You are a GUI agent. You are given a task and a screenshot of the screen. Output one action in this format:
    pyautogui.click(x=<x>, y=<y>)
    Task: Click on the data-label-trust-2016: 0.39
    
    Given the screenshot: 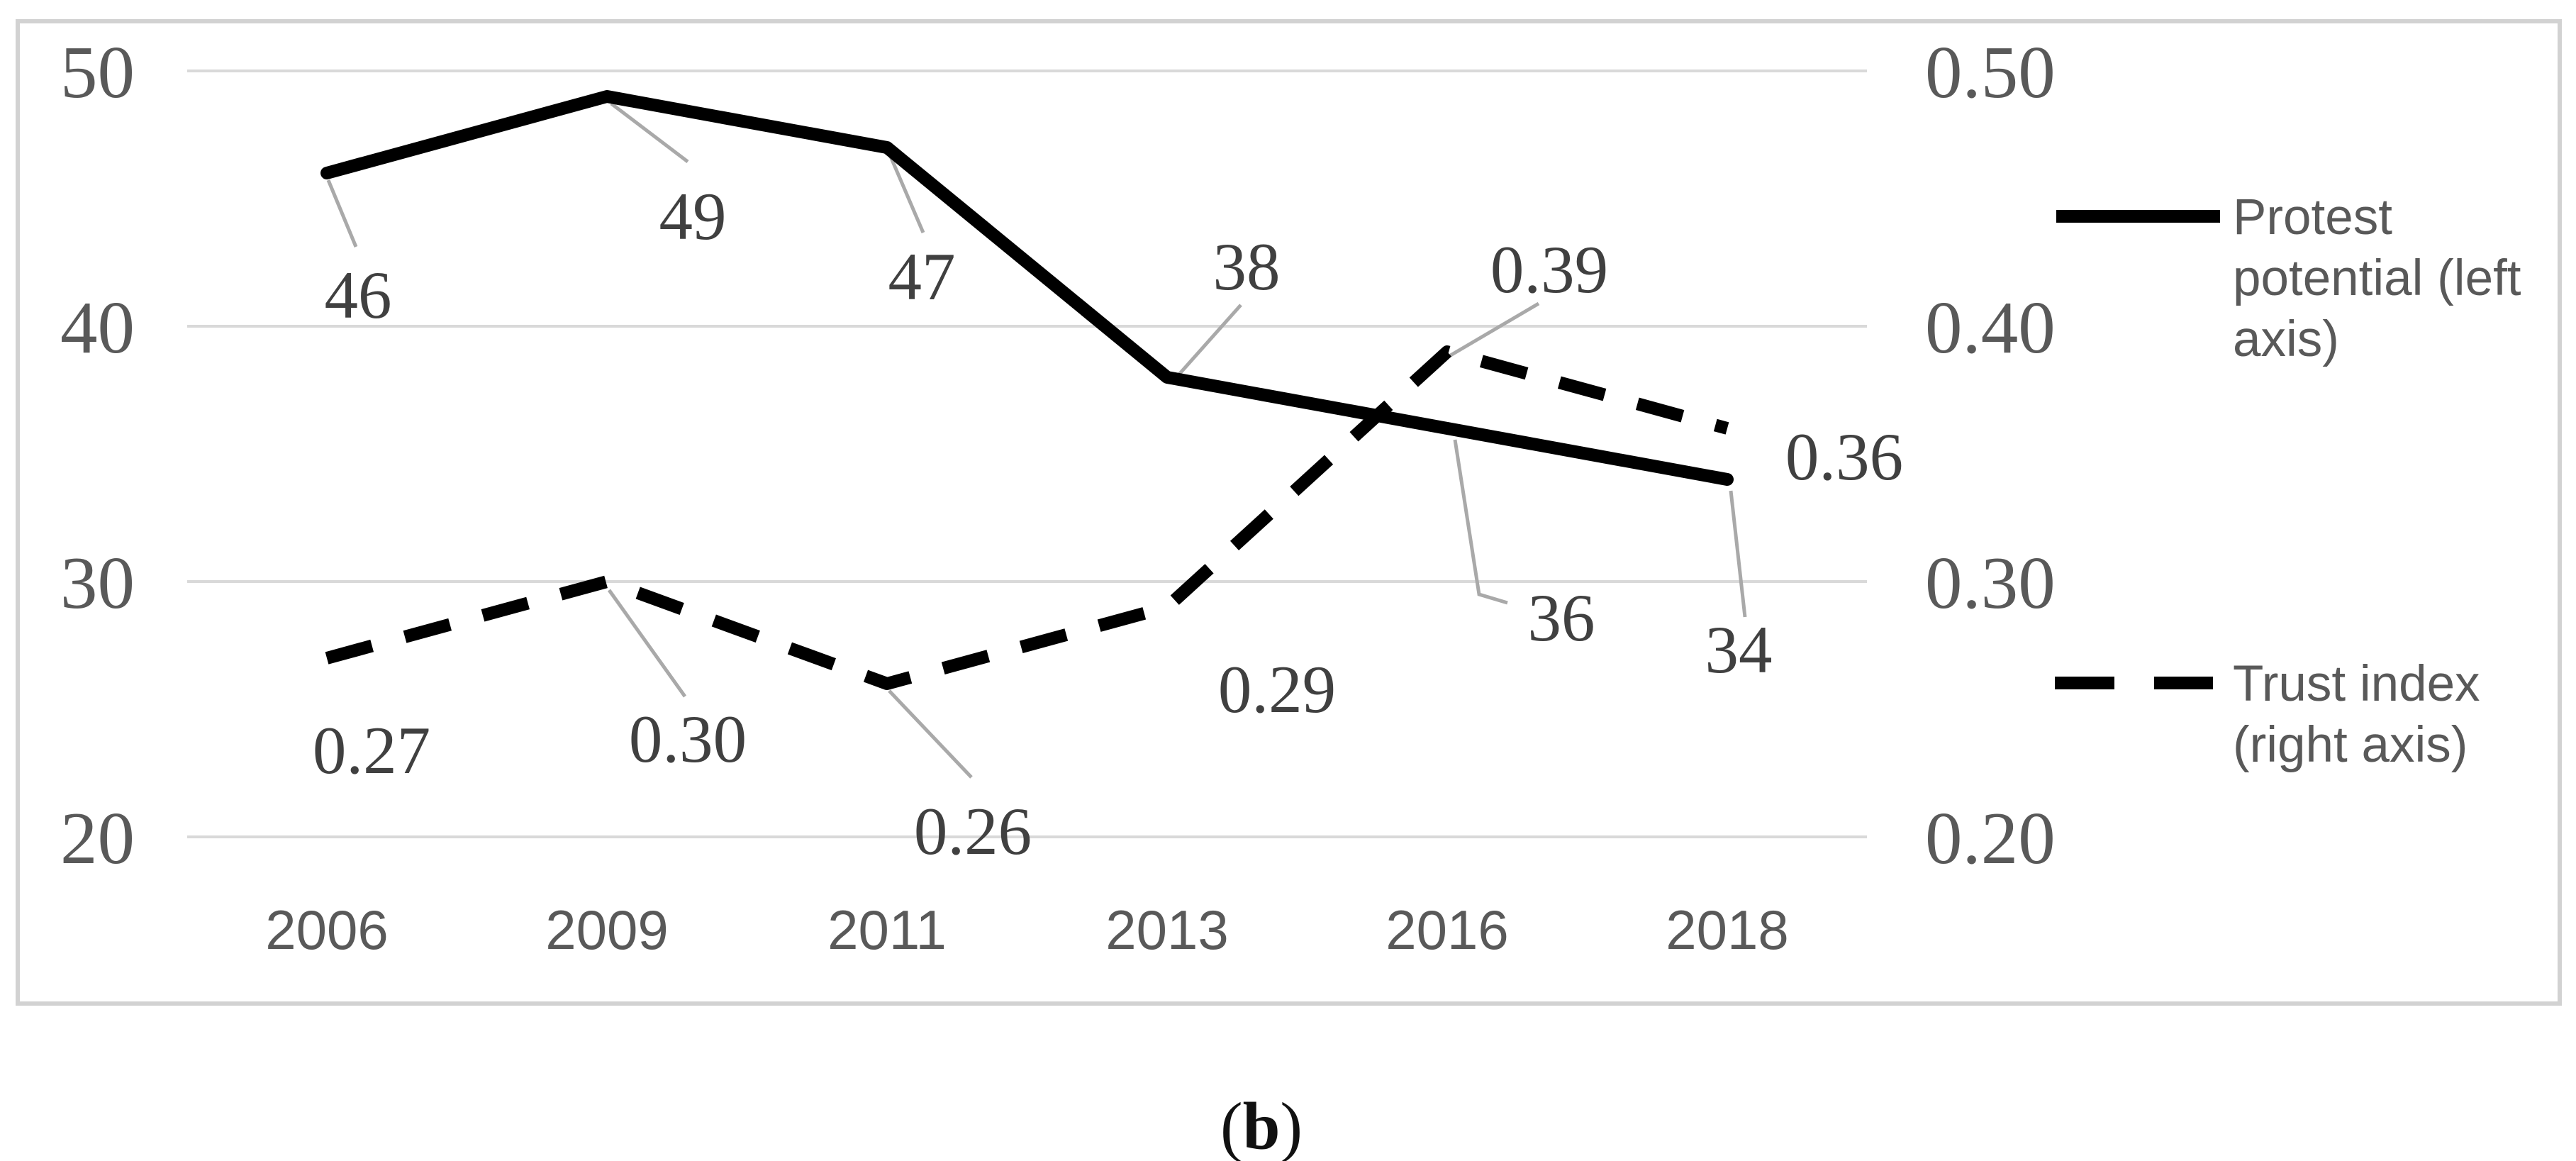 What is the action you would take?
    pyautogui.click(x=1549, y=269)
    